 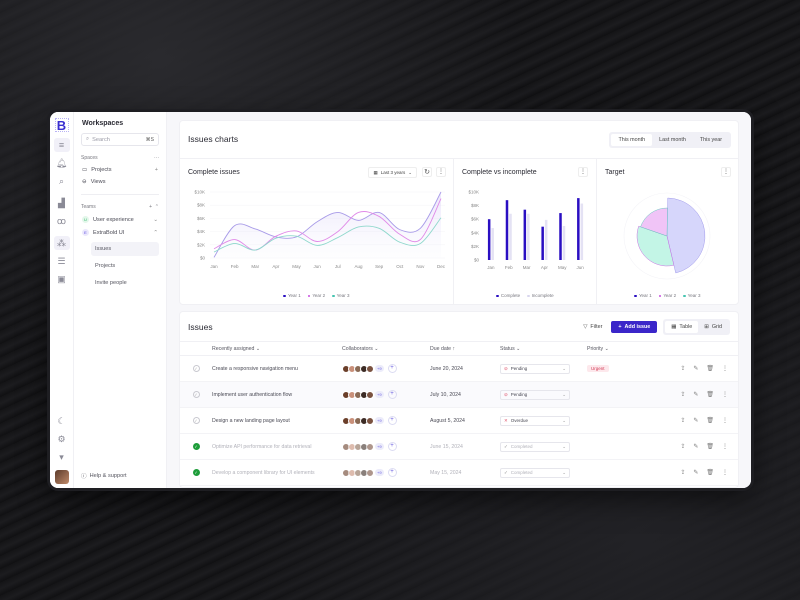 What do you see at coordinates (400, 266) in the screenshot?
I see `svg-text: Oct` at bounding box center [400, 266].